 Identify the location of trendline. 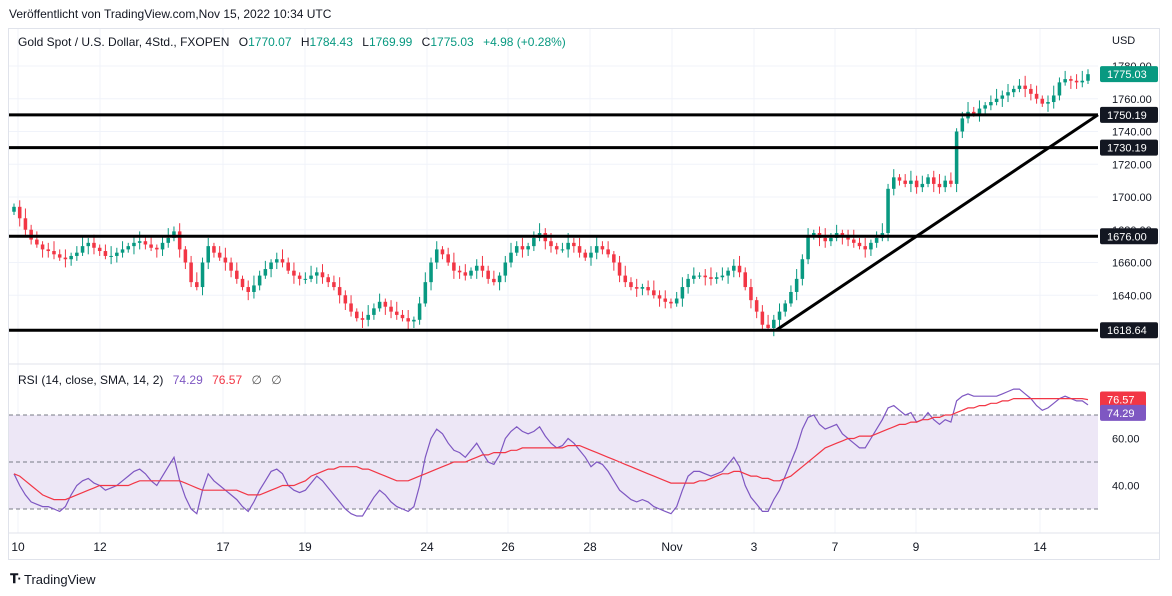
(937, 222).